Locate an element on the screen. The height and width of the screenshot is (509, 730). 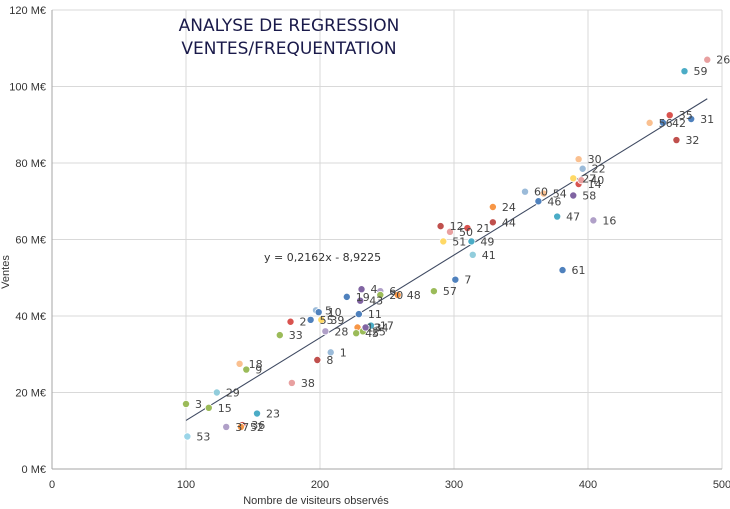
y-tick-label: 40 M€ is located at coordinates (30, 317).